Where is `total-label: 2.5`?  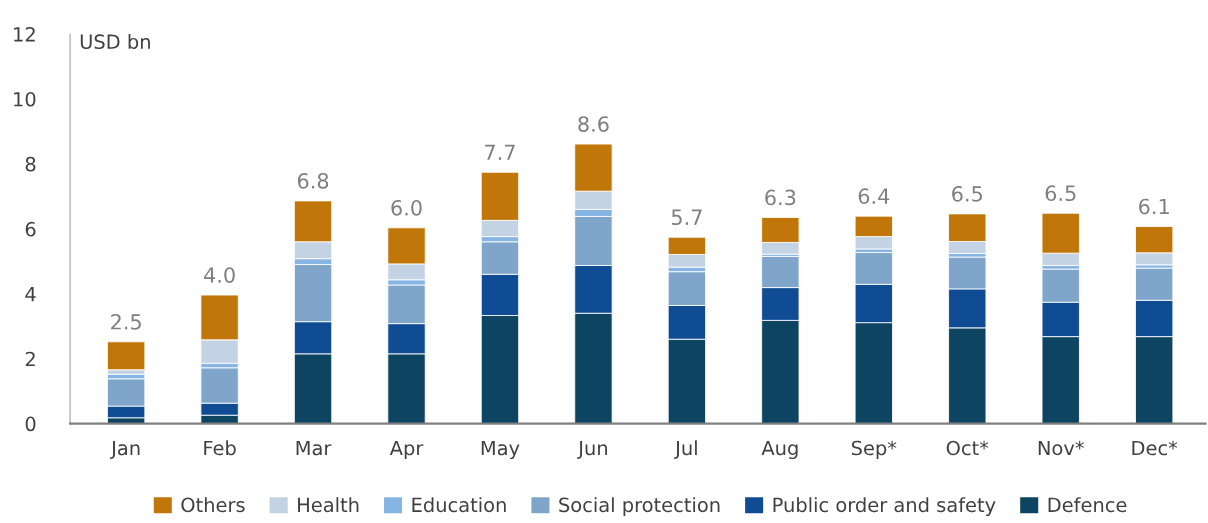 total-label: 2.5 is located at coordinates (126, 321).